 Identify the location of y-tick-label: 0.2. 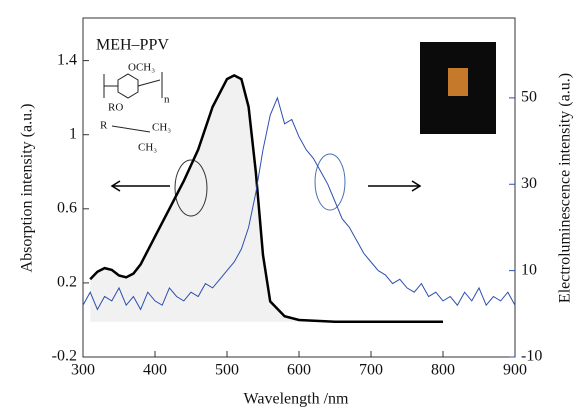
(67, 282).